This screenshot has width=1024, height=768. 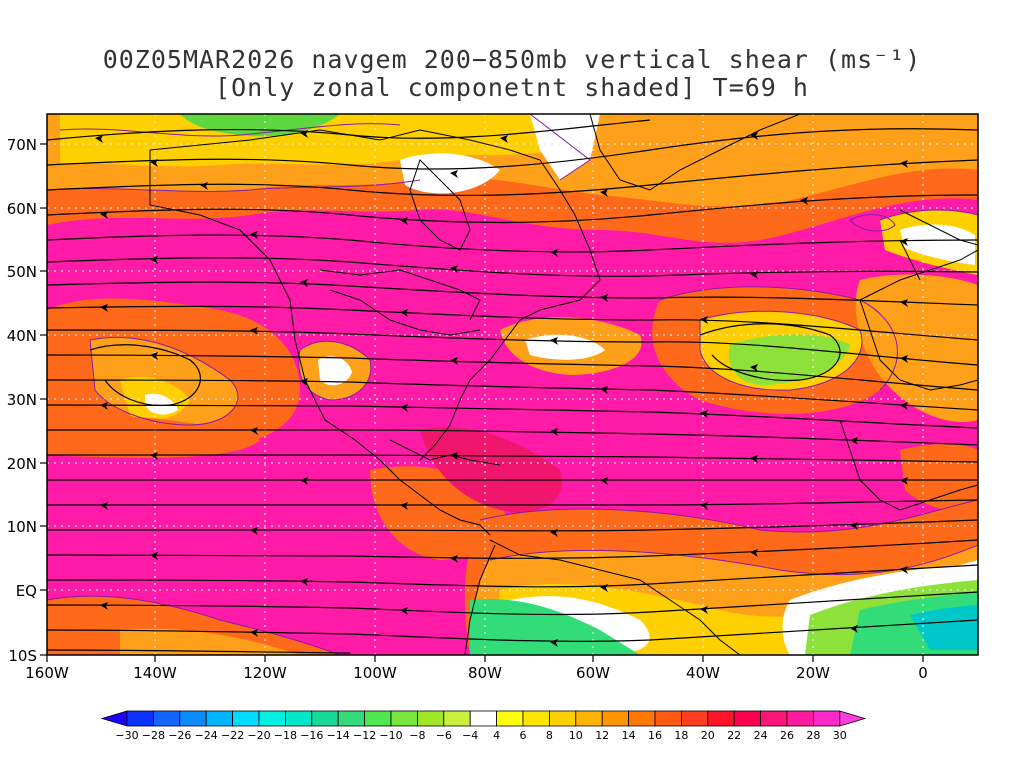 What do you see at coordinates (593, 673) in the screenshot?
I see `lon-label: 60W` at bounding box center [593, 673].